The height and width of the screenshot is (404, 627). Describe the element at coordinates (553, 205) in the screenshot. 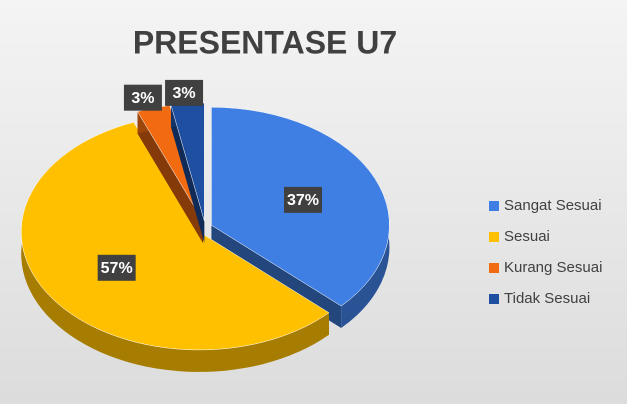

I see `legend-label: Sangat Sesuai` at that location.